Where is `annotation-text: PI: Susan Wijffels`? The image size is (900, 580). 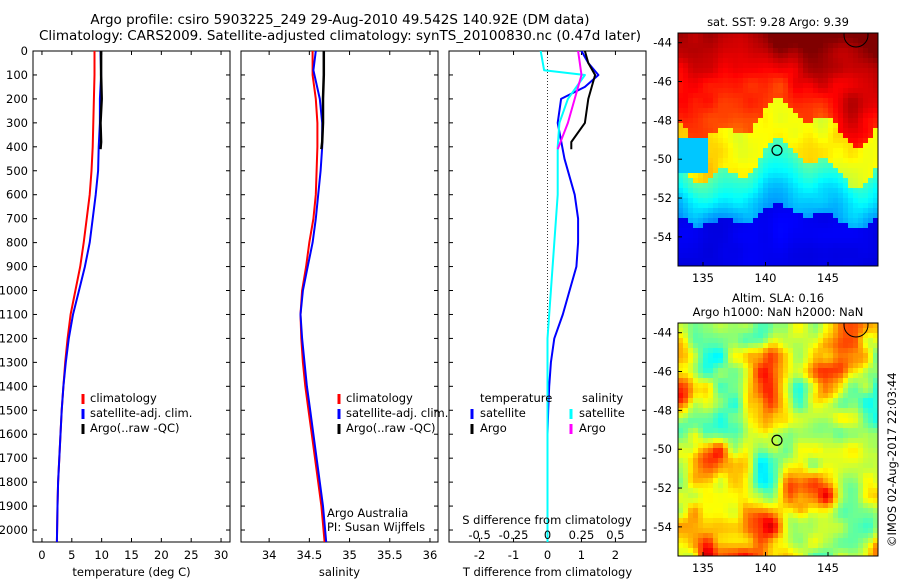
annotation-text: PI: Susan Wijffels is located at coordinates (376, 527).